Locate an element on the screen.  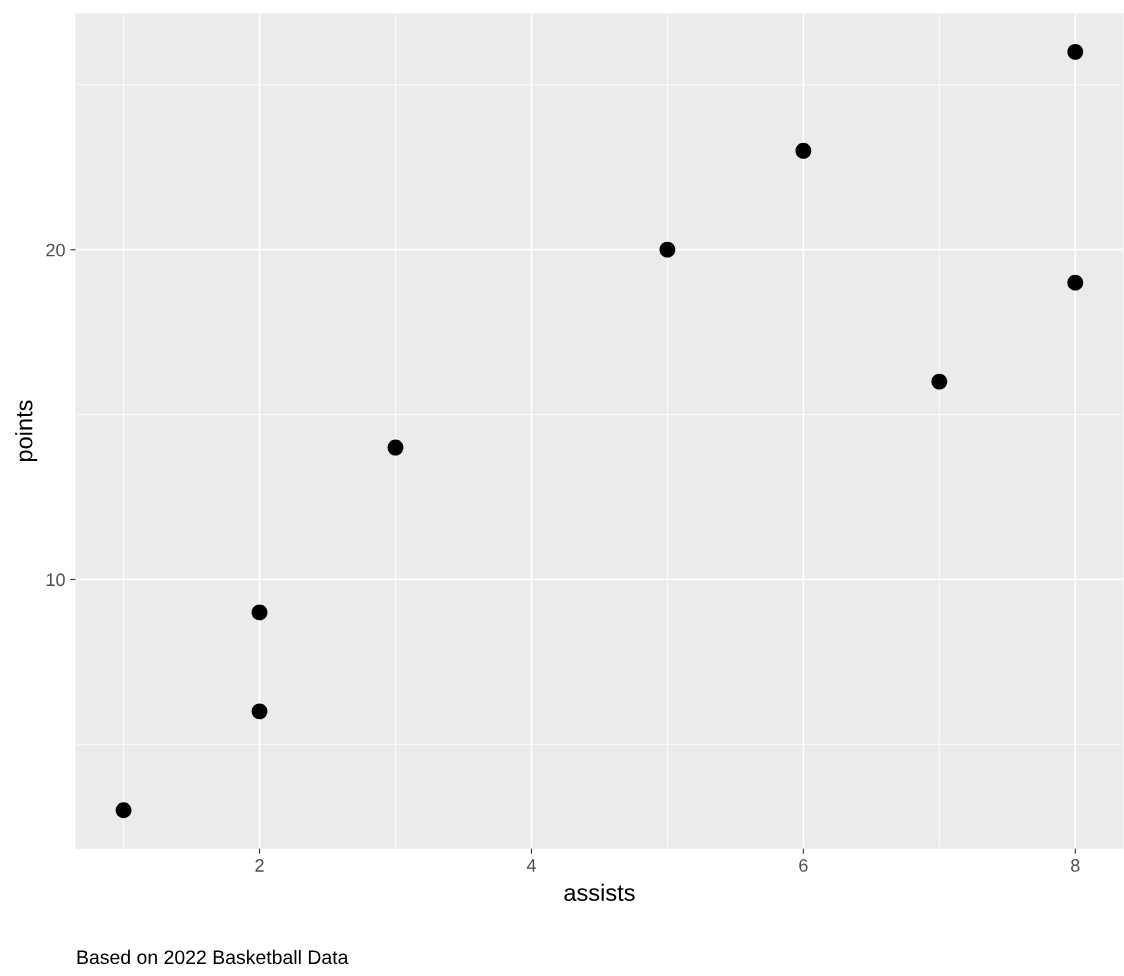
x-tick-label: 4 is located at coordinates (531, 865).